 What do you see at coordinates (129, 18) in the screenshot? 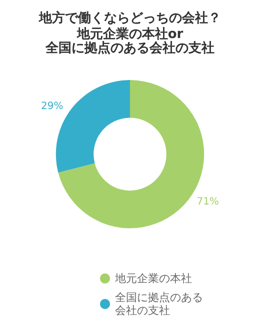
I see `chart-title: 地方で働くならどっちの会社？` at bounding box center [129, 18].